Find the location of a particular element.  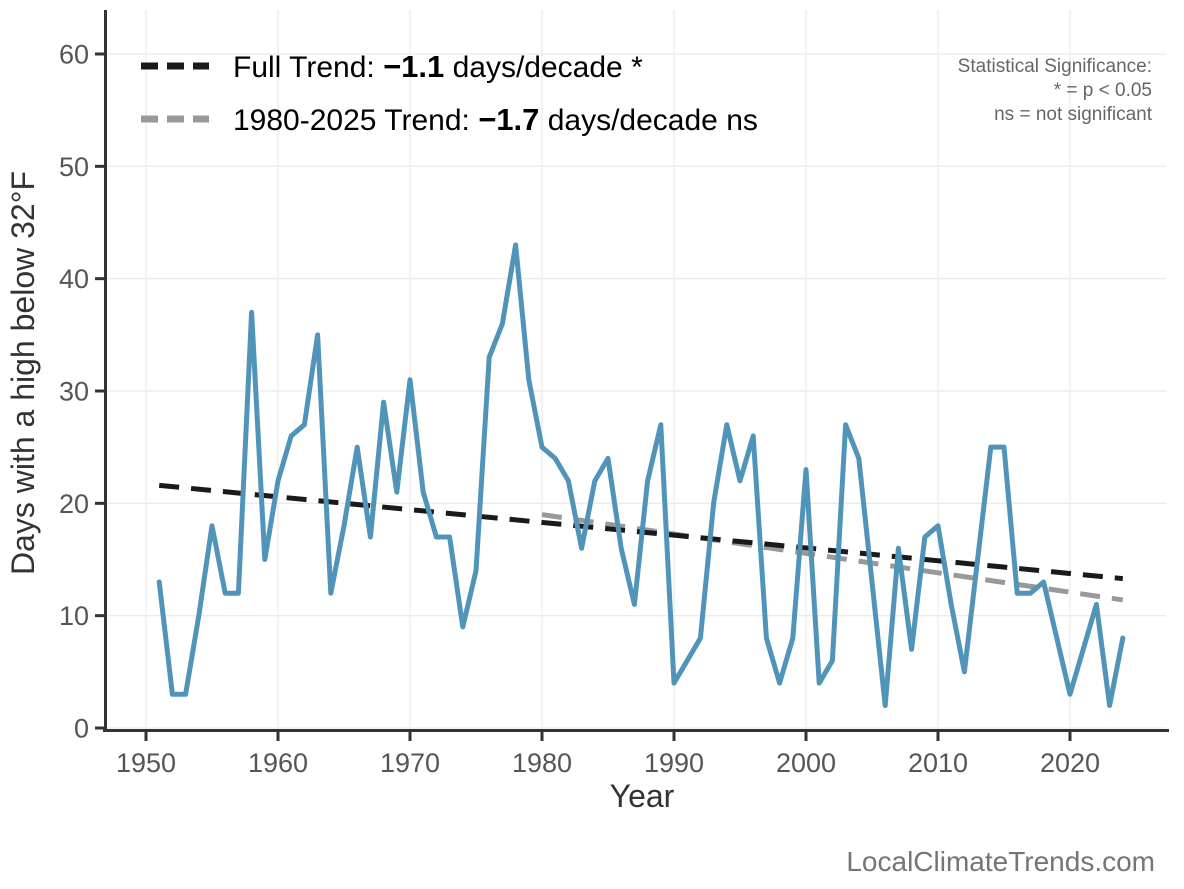

y-tick-label: 60 is located at coordinates (74, 55).